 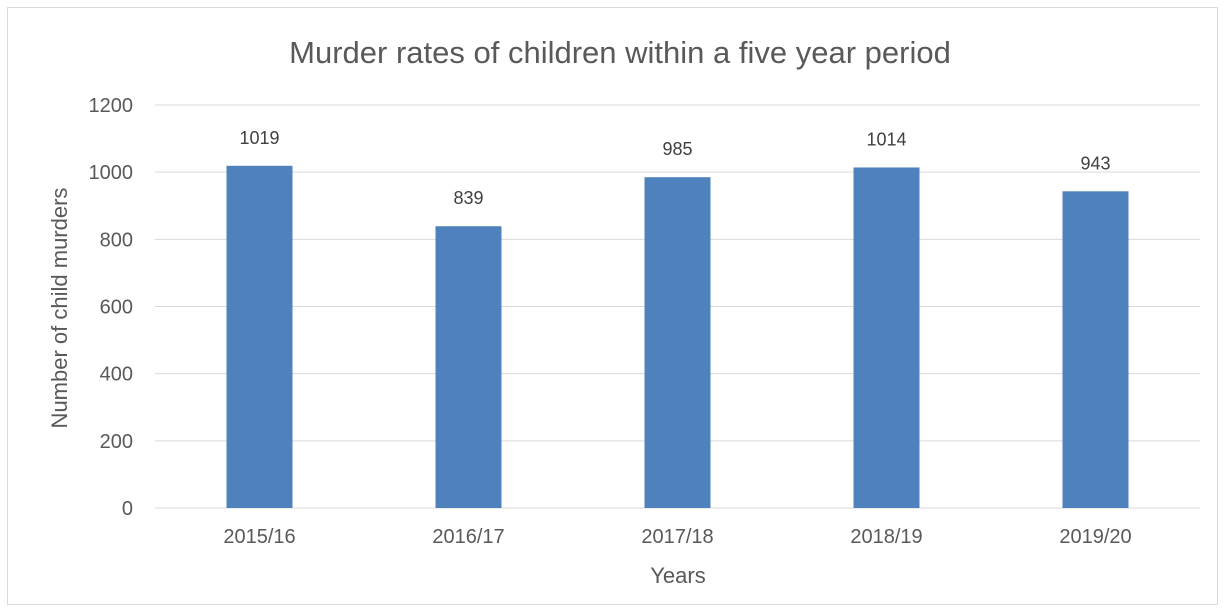 I want to click on x-tick-label: 2017/18, so click(x=677, y=537).